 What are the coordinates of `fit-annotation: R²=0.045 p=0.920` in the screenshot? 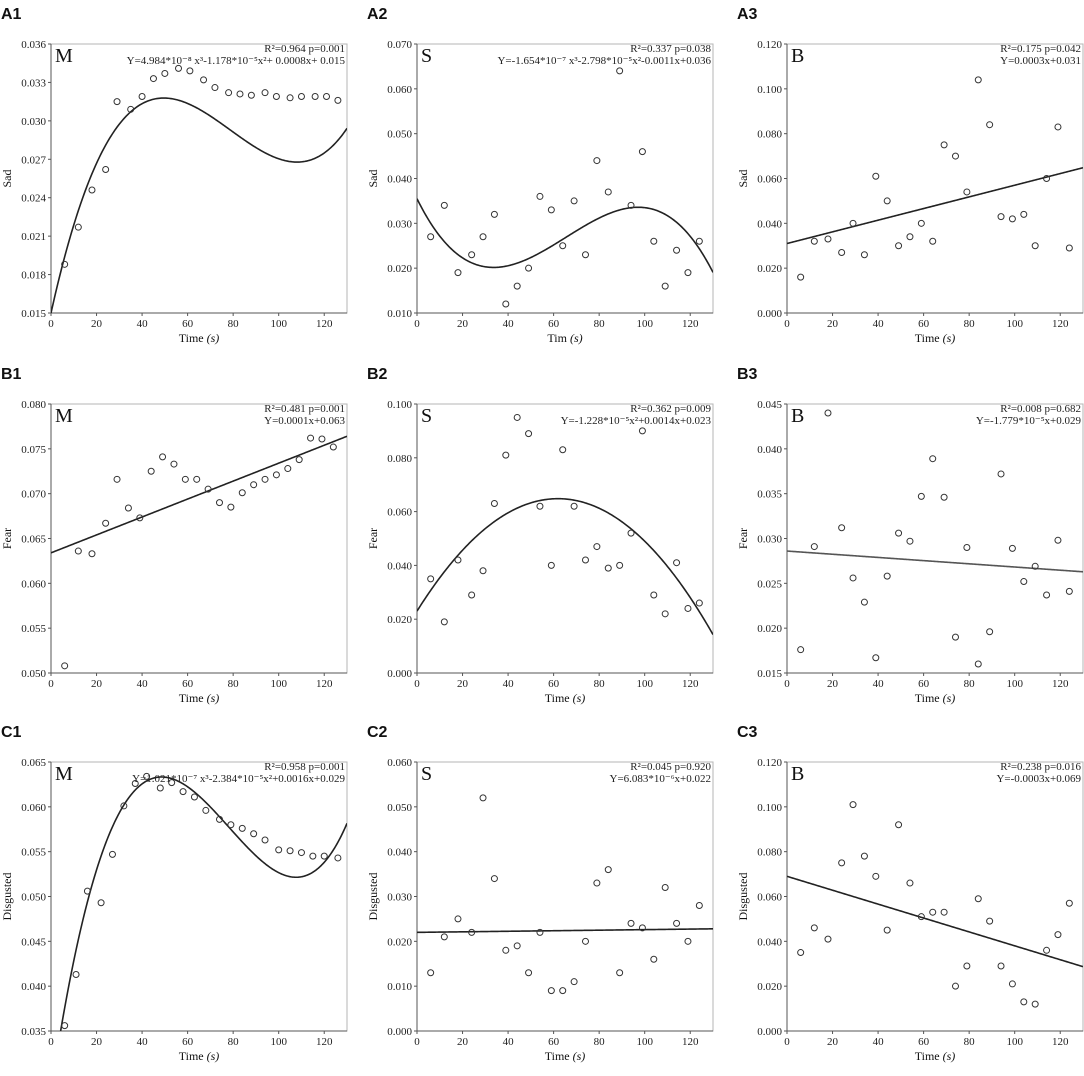 It's located at (670, 767).